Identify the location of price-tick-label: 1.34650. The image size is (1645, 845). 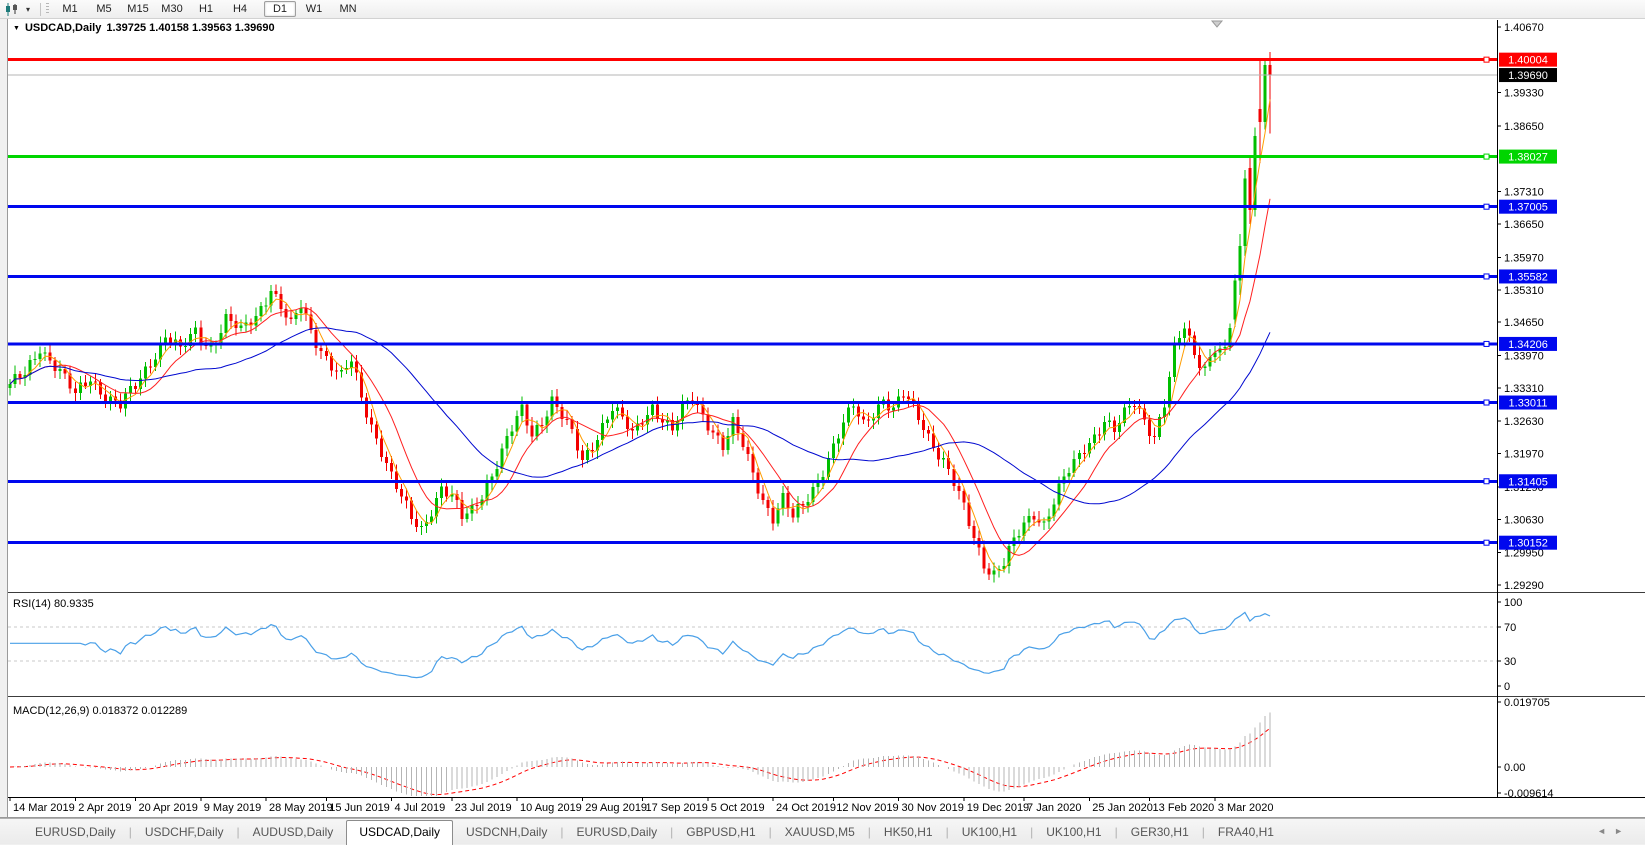
(1524, 323).